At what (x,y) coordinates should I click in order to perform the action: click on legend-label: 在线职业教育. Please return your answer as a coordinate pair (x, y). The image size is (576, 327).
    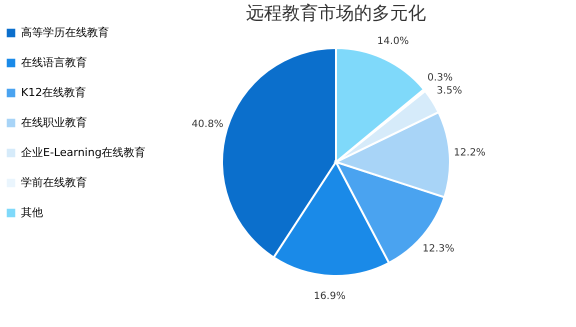
    Looking at the image, I should click on (54, 122).